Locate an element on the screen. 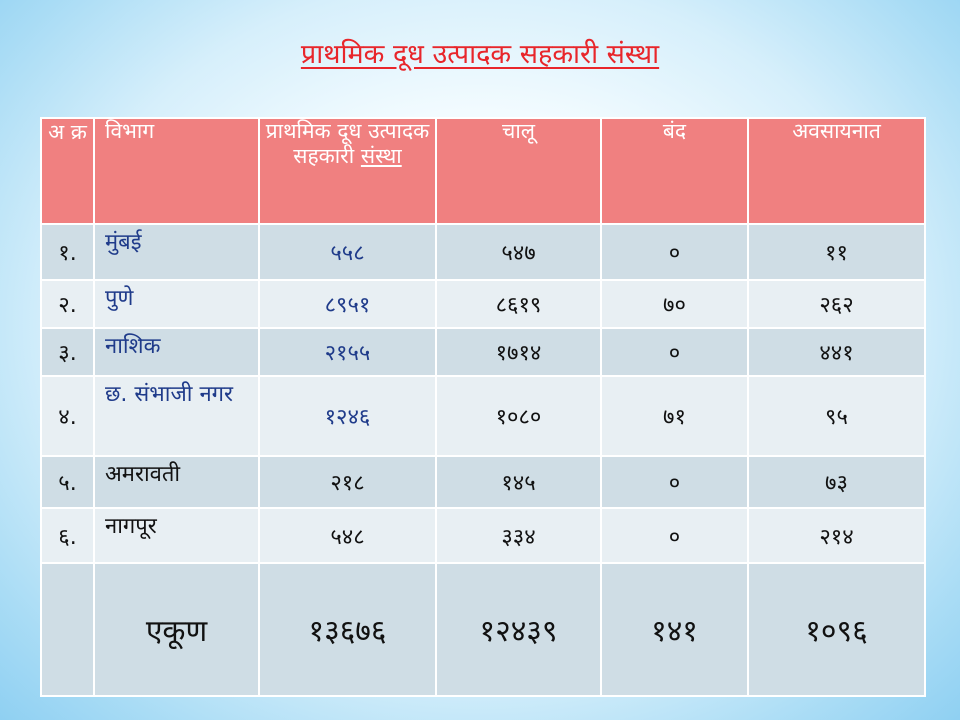  row-liquidation: ४४१ is located at coordinates (836, 352).